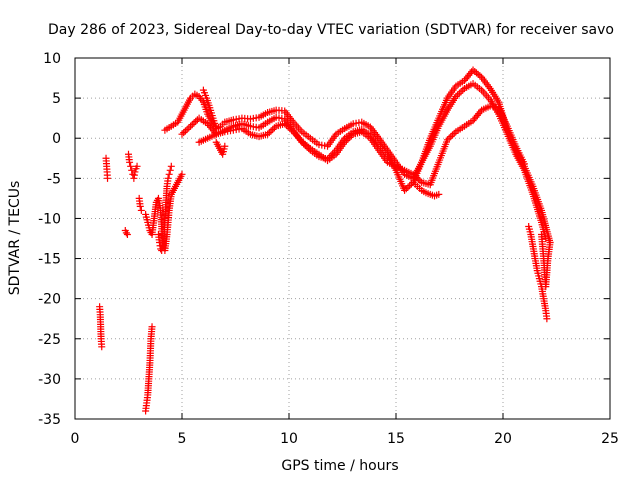 The height and width of the screenshot is (480, 640). I want to click on x-tick-label: 20, so click(503, 439).